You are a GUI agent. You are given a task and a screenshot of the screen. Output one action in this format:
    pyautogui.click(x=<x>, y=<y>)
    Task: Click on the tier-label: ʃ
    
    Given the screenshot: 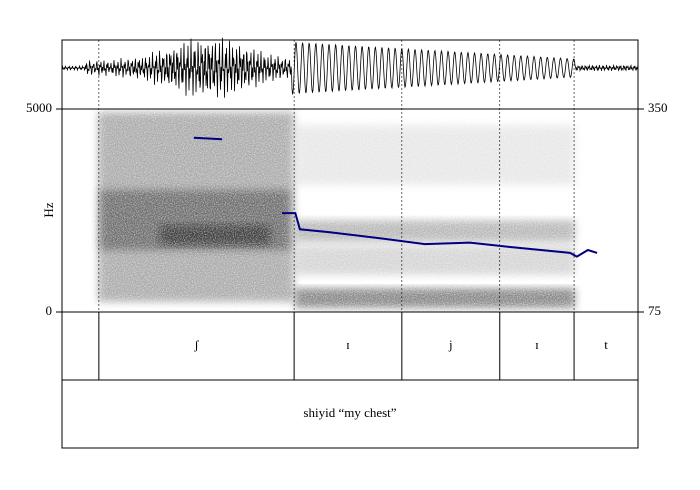 What is the action you would take?
    pyautogui.click(x=196, y=344)
    